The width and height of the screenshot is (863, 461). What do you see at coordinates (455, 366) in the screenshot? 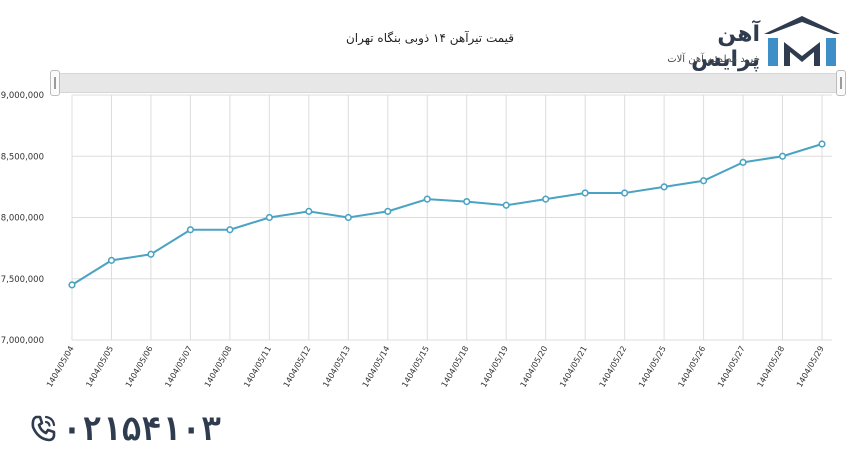
I see `x-tick-label: 1404/05/18` at bounding box center [455, 366].